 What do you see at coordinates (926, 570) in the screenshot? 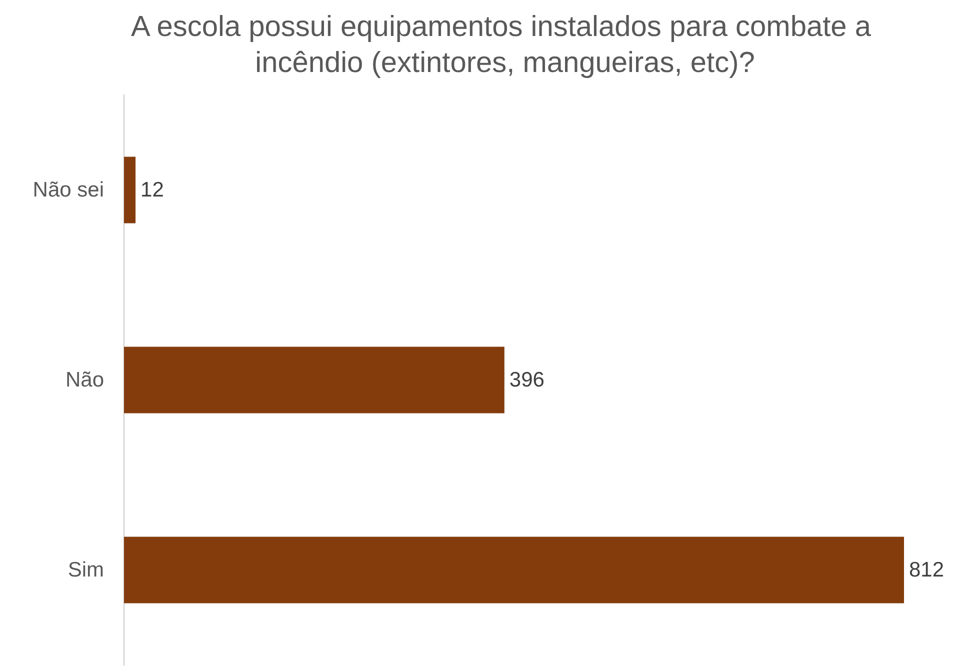
I see `data-label: 812` at bounding box center [926, 570].